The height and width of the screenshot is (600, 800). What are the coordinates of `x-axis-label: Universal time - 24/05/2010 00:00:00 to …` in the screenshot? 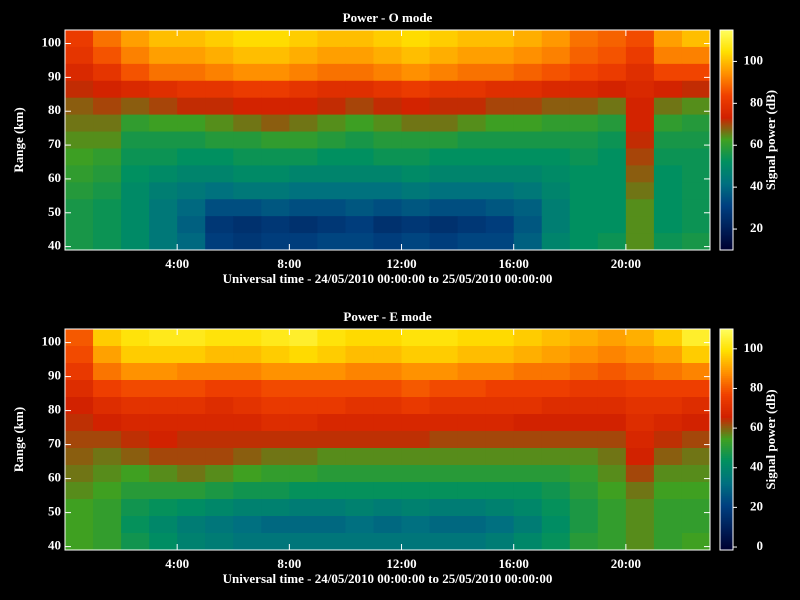 It's located at (388, 578).